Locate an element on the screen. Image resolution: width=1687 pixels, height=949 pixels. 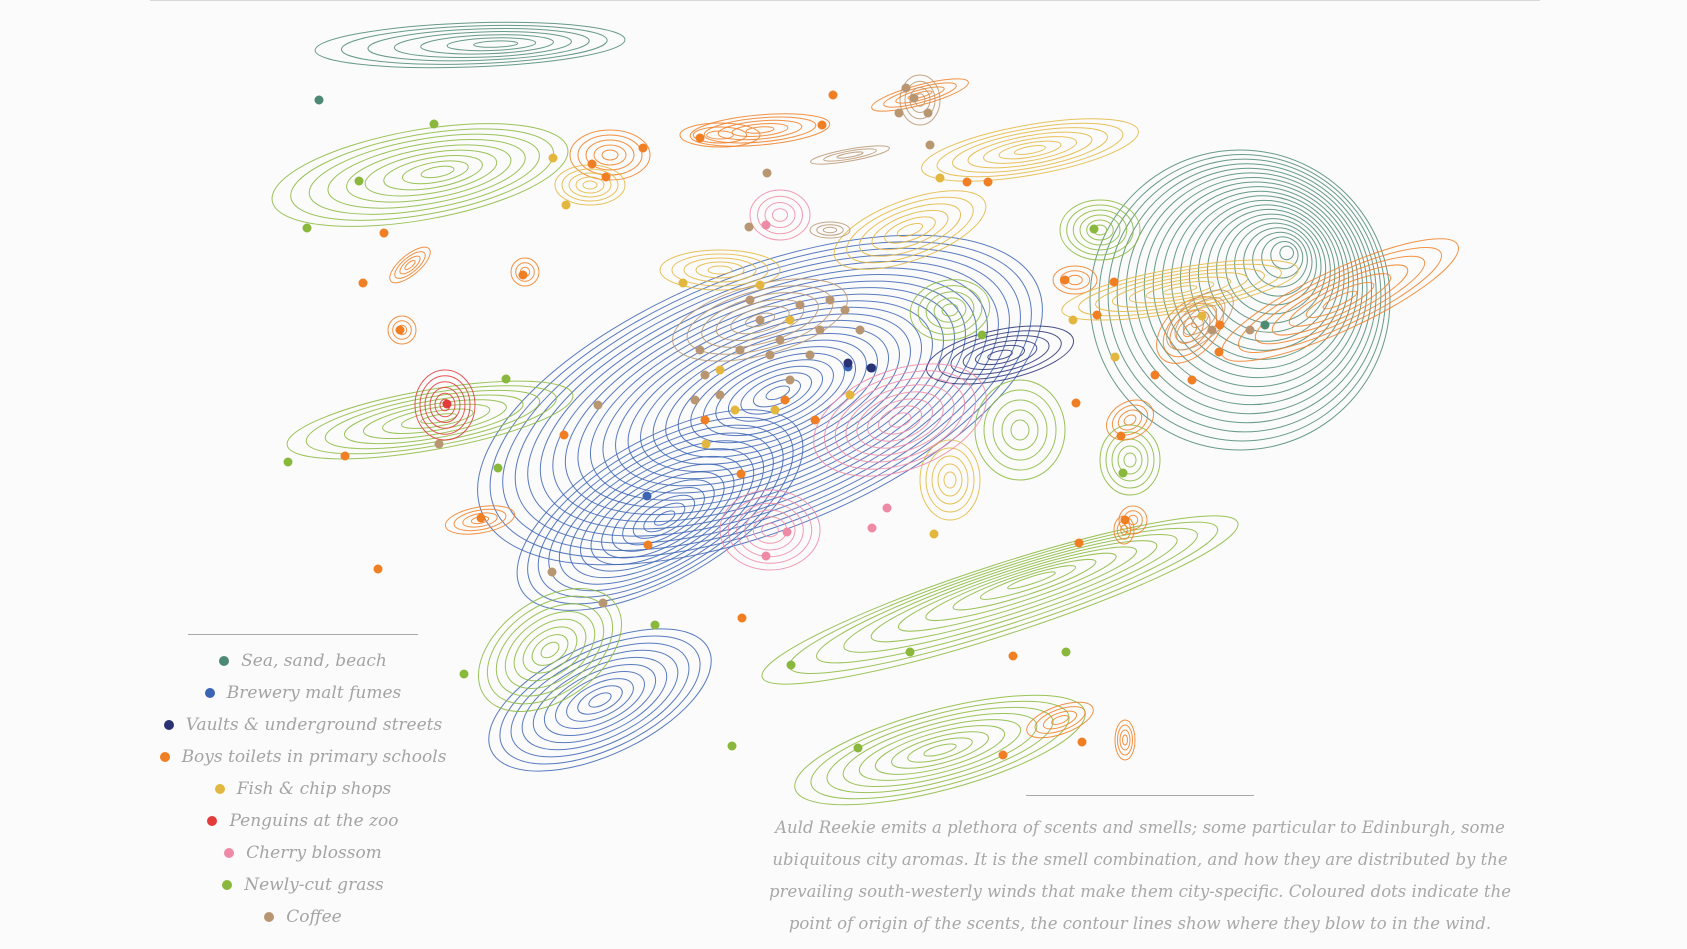
legend-item-fish: Fish & chip shops is located at coordinates (303, 789).